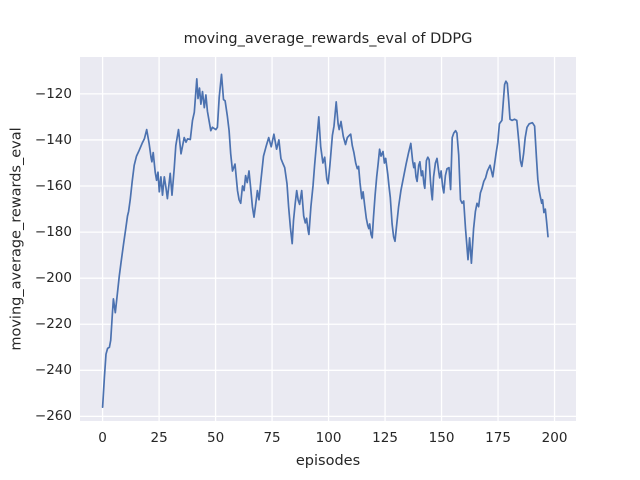 The image size is (640, 480). Describe the element at coordinates (53, 139) in the screenshot. I see `y-tick-label: −140` at that location.